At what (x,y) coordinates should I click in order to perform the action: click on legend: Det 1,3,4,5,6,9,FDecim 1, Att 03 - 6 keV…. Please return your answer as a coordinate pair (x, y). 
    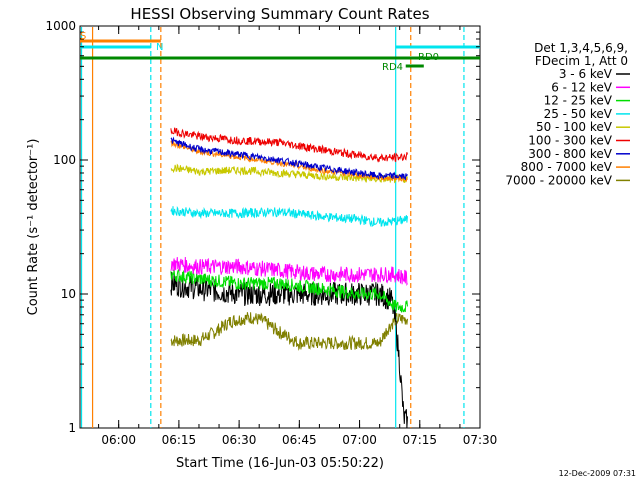
    Looking at the image, I should click on (567, 114).